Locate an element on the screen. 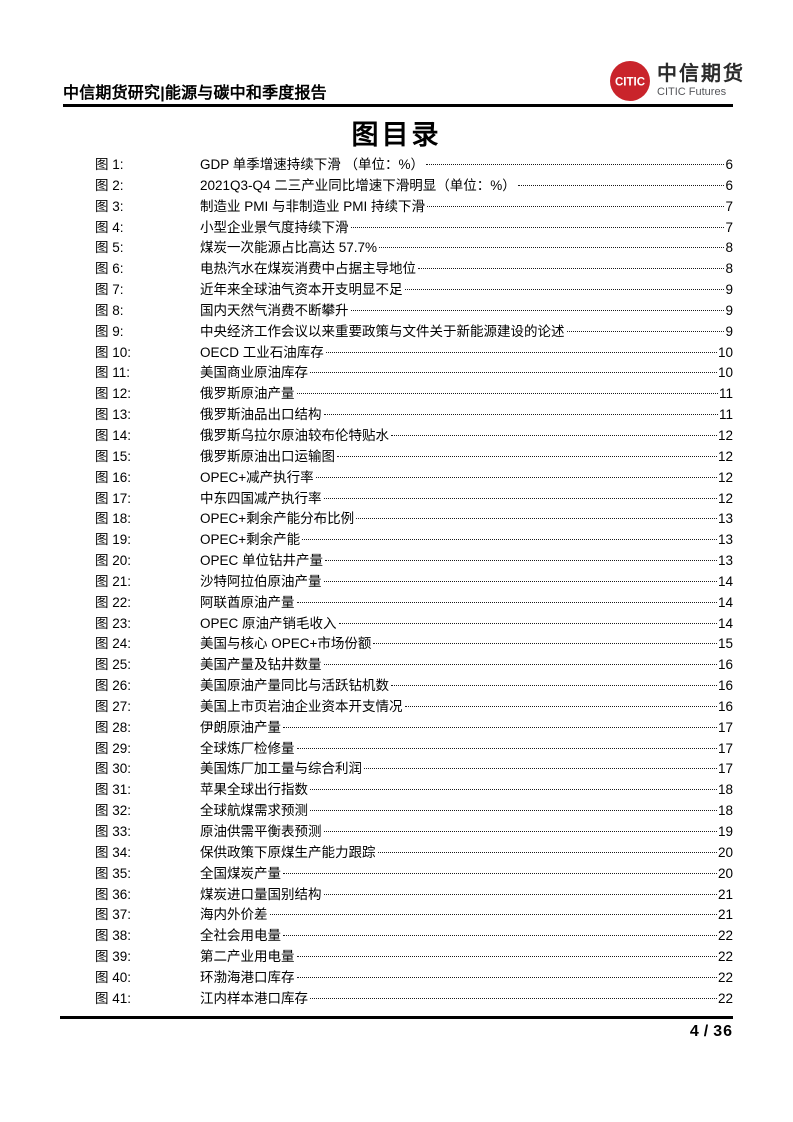 The width and height of the screenshot is (793, 1122). toc-entry: 图 8: 国内天然气消费不断攀升 9 is located at coordinates (398, 311).